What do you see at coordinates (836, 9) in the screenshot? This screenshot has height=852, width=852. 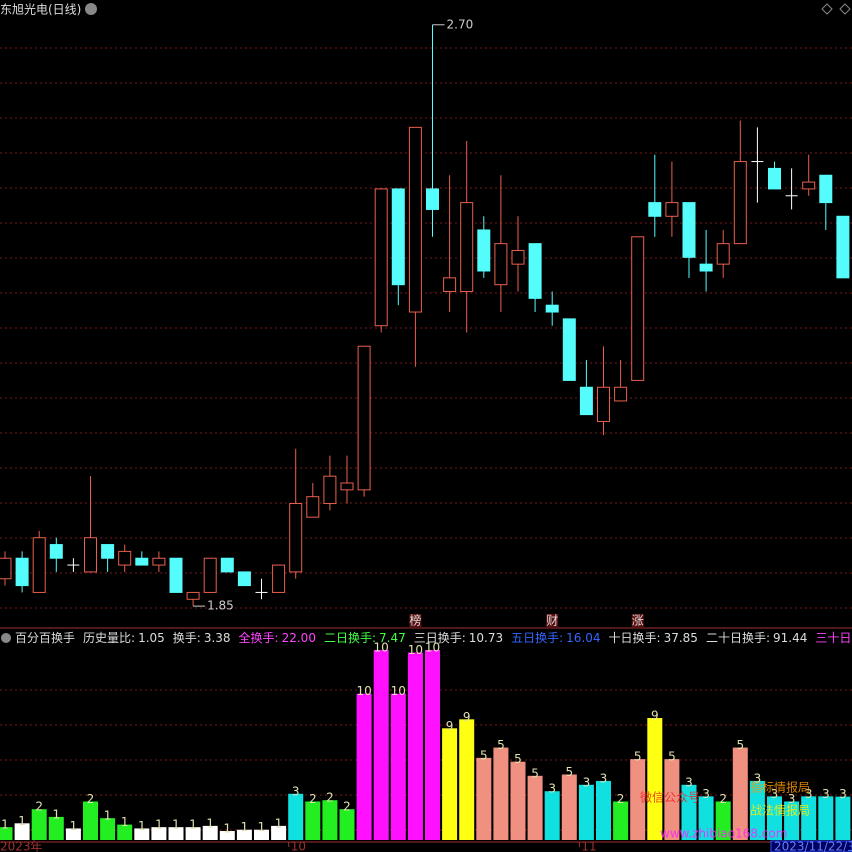 I see `window-icons` at bounding box center [836, 9].